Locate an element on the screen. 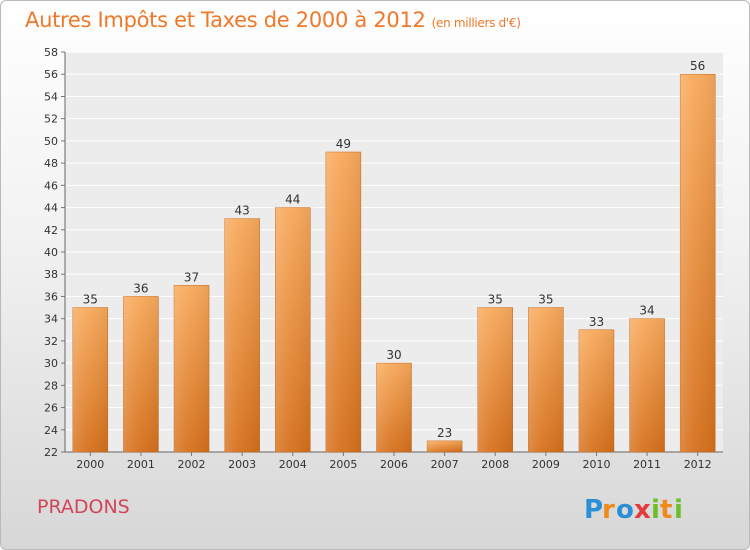 The height and width of the screenshot is (550, 750). svg-text: t is located at coordinates (666, 510).